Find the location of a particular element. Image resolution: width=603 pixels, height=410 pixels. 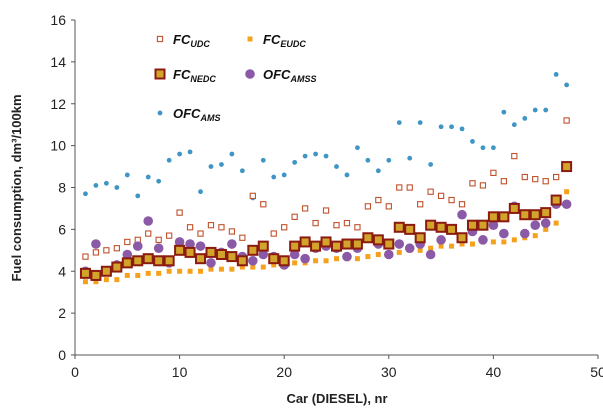

legend-marker-FC_UDC is located at coordinates (160, 39).